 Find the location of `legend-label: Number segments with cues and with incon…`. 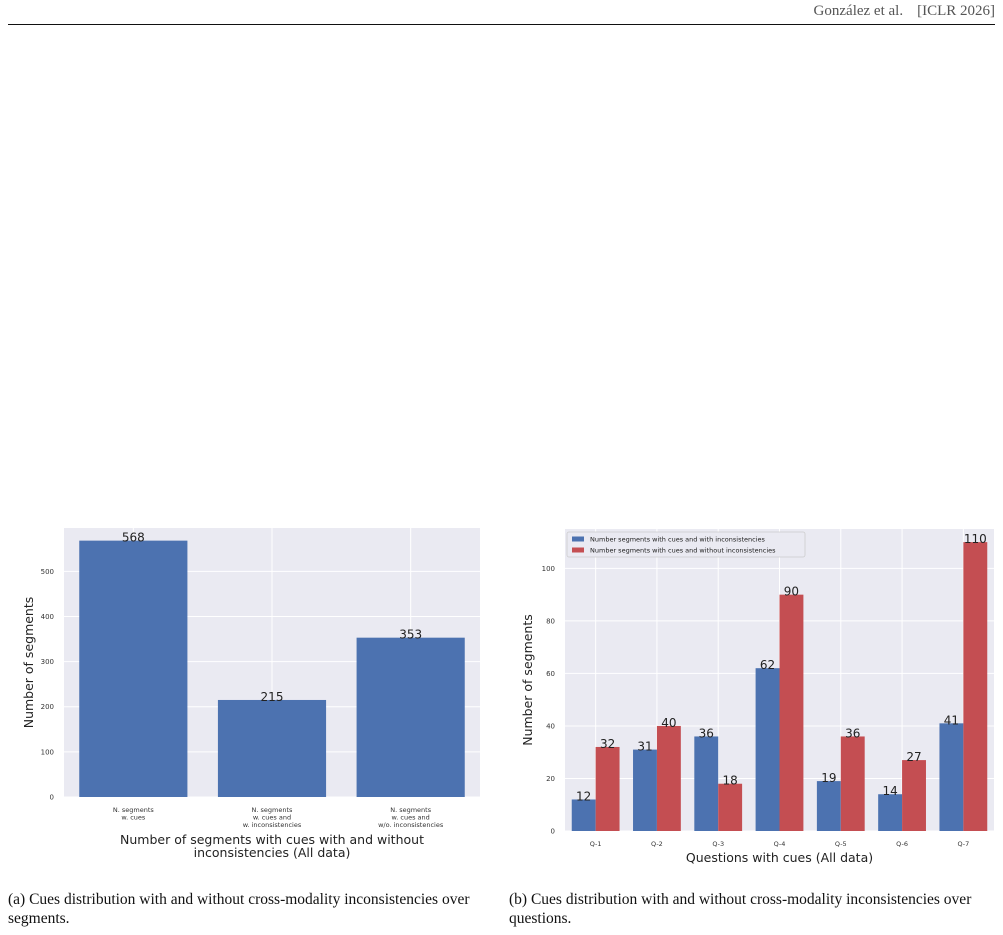

legend-label: Number segments with cues and with incon… is located at coordinates (678, 540).